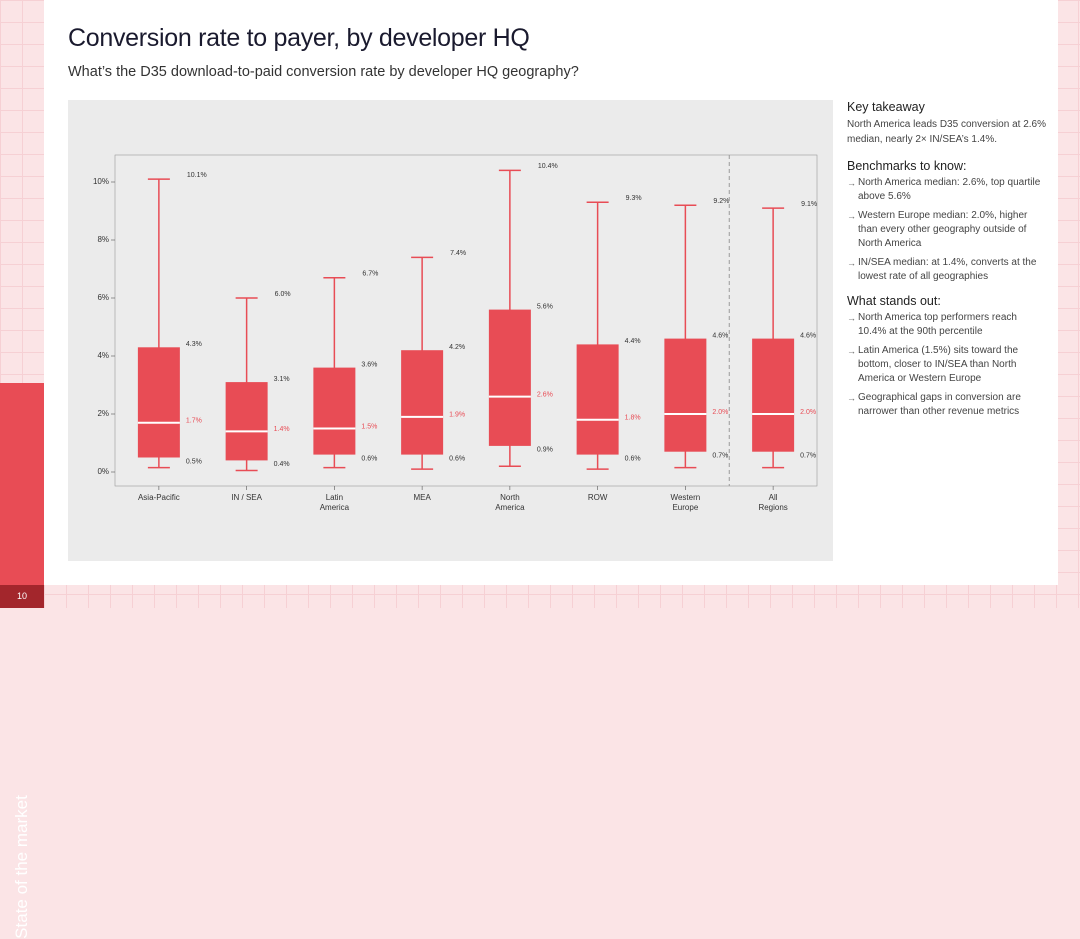 This screenshot has height=939, width=1080. Describe the element at coordinates (772, 507) in the screenshot. I see `x-tick-label: Regions` at that location.